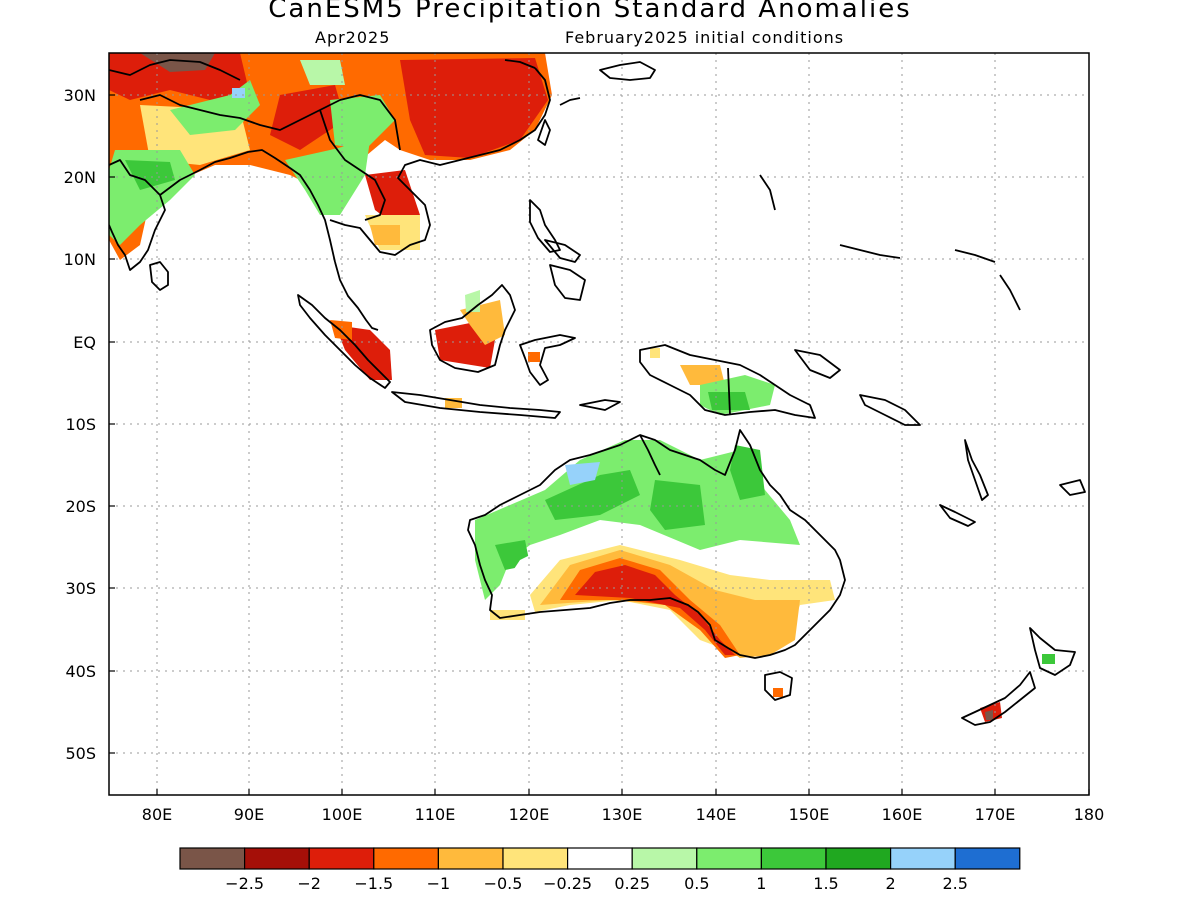 The image size is (1200, 900). What do you see at coordinates (353, 37) in the screenshot?
I see `forecast-month: Apr2025` at bounding box center [353, 37].